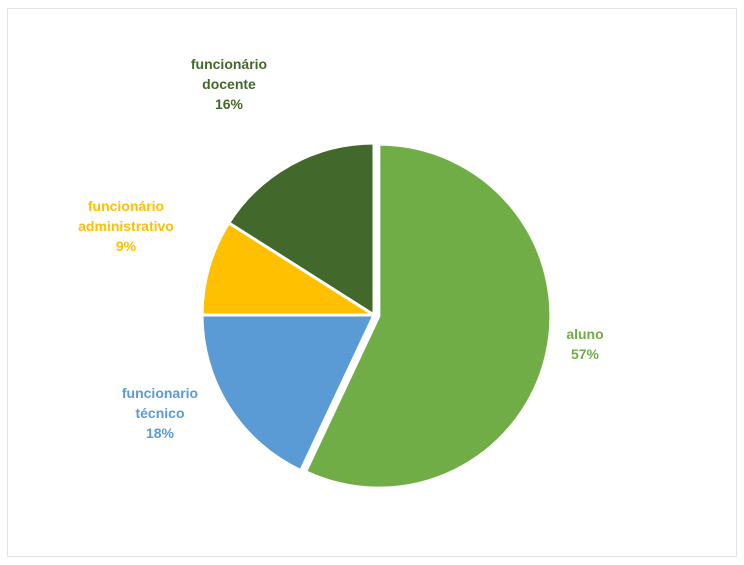 The width and height of the screenshot is (744, 565). What do you see at coordinates (229, 84) in the screenshot?
I see `data-label-funcion-rio-docente: funcionário docente 16%` at bounding box center [229, 84].